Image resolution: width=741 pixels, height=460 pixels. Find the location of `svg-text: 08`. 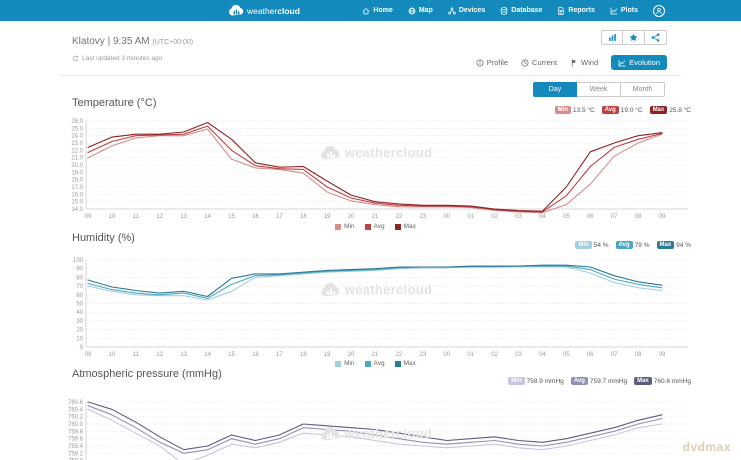

svg-text: 08 is located at coordinates (638, 355).